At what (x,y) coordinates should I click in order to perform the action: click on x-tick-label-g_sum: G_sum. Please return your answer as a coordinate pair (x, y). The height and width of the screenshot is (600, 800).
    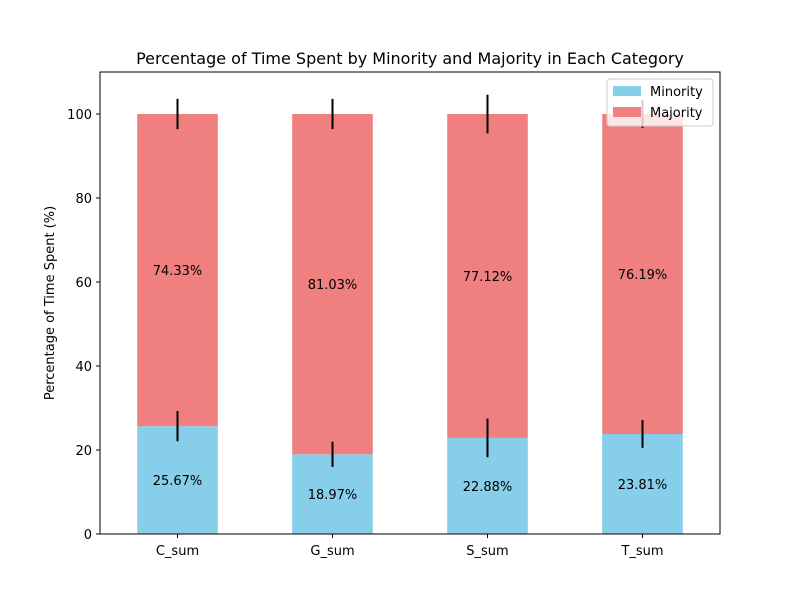
    Looking at the image, I should click on (332, 551).